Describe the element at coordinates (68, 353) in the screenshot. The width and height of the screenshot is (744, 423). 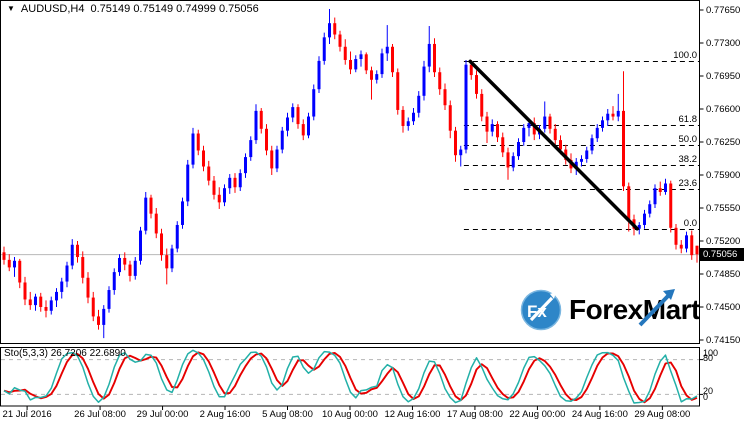
I see `indicator-value-main: 26.7206` at that location.